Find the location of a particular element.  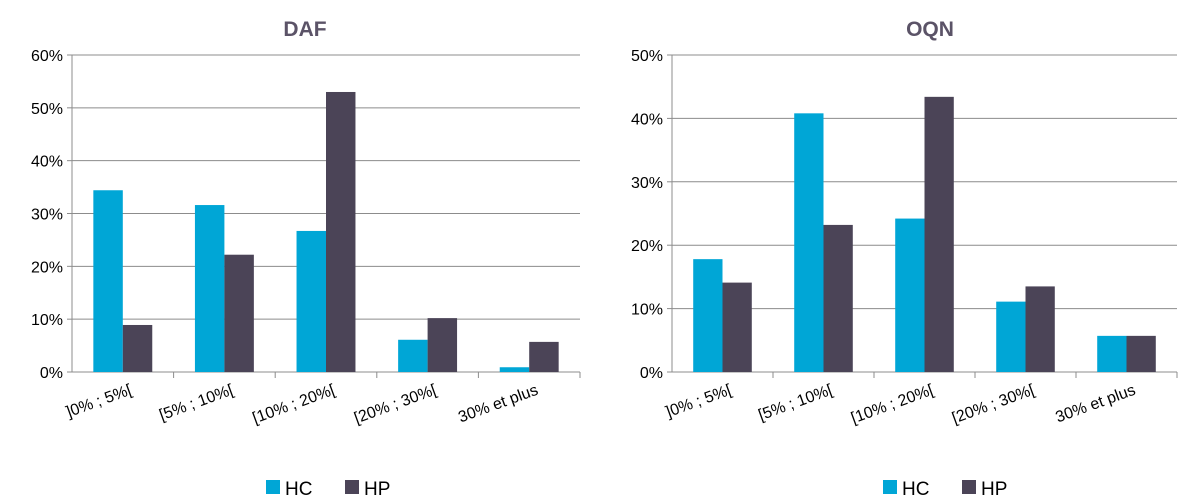

chart-title: DAF is located at coordinates (304, 29).